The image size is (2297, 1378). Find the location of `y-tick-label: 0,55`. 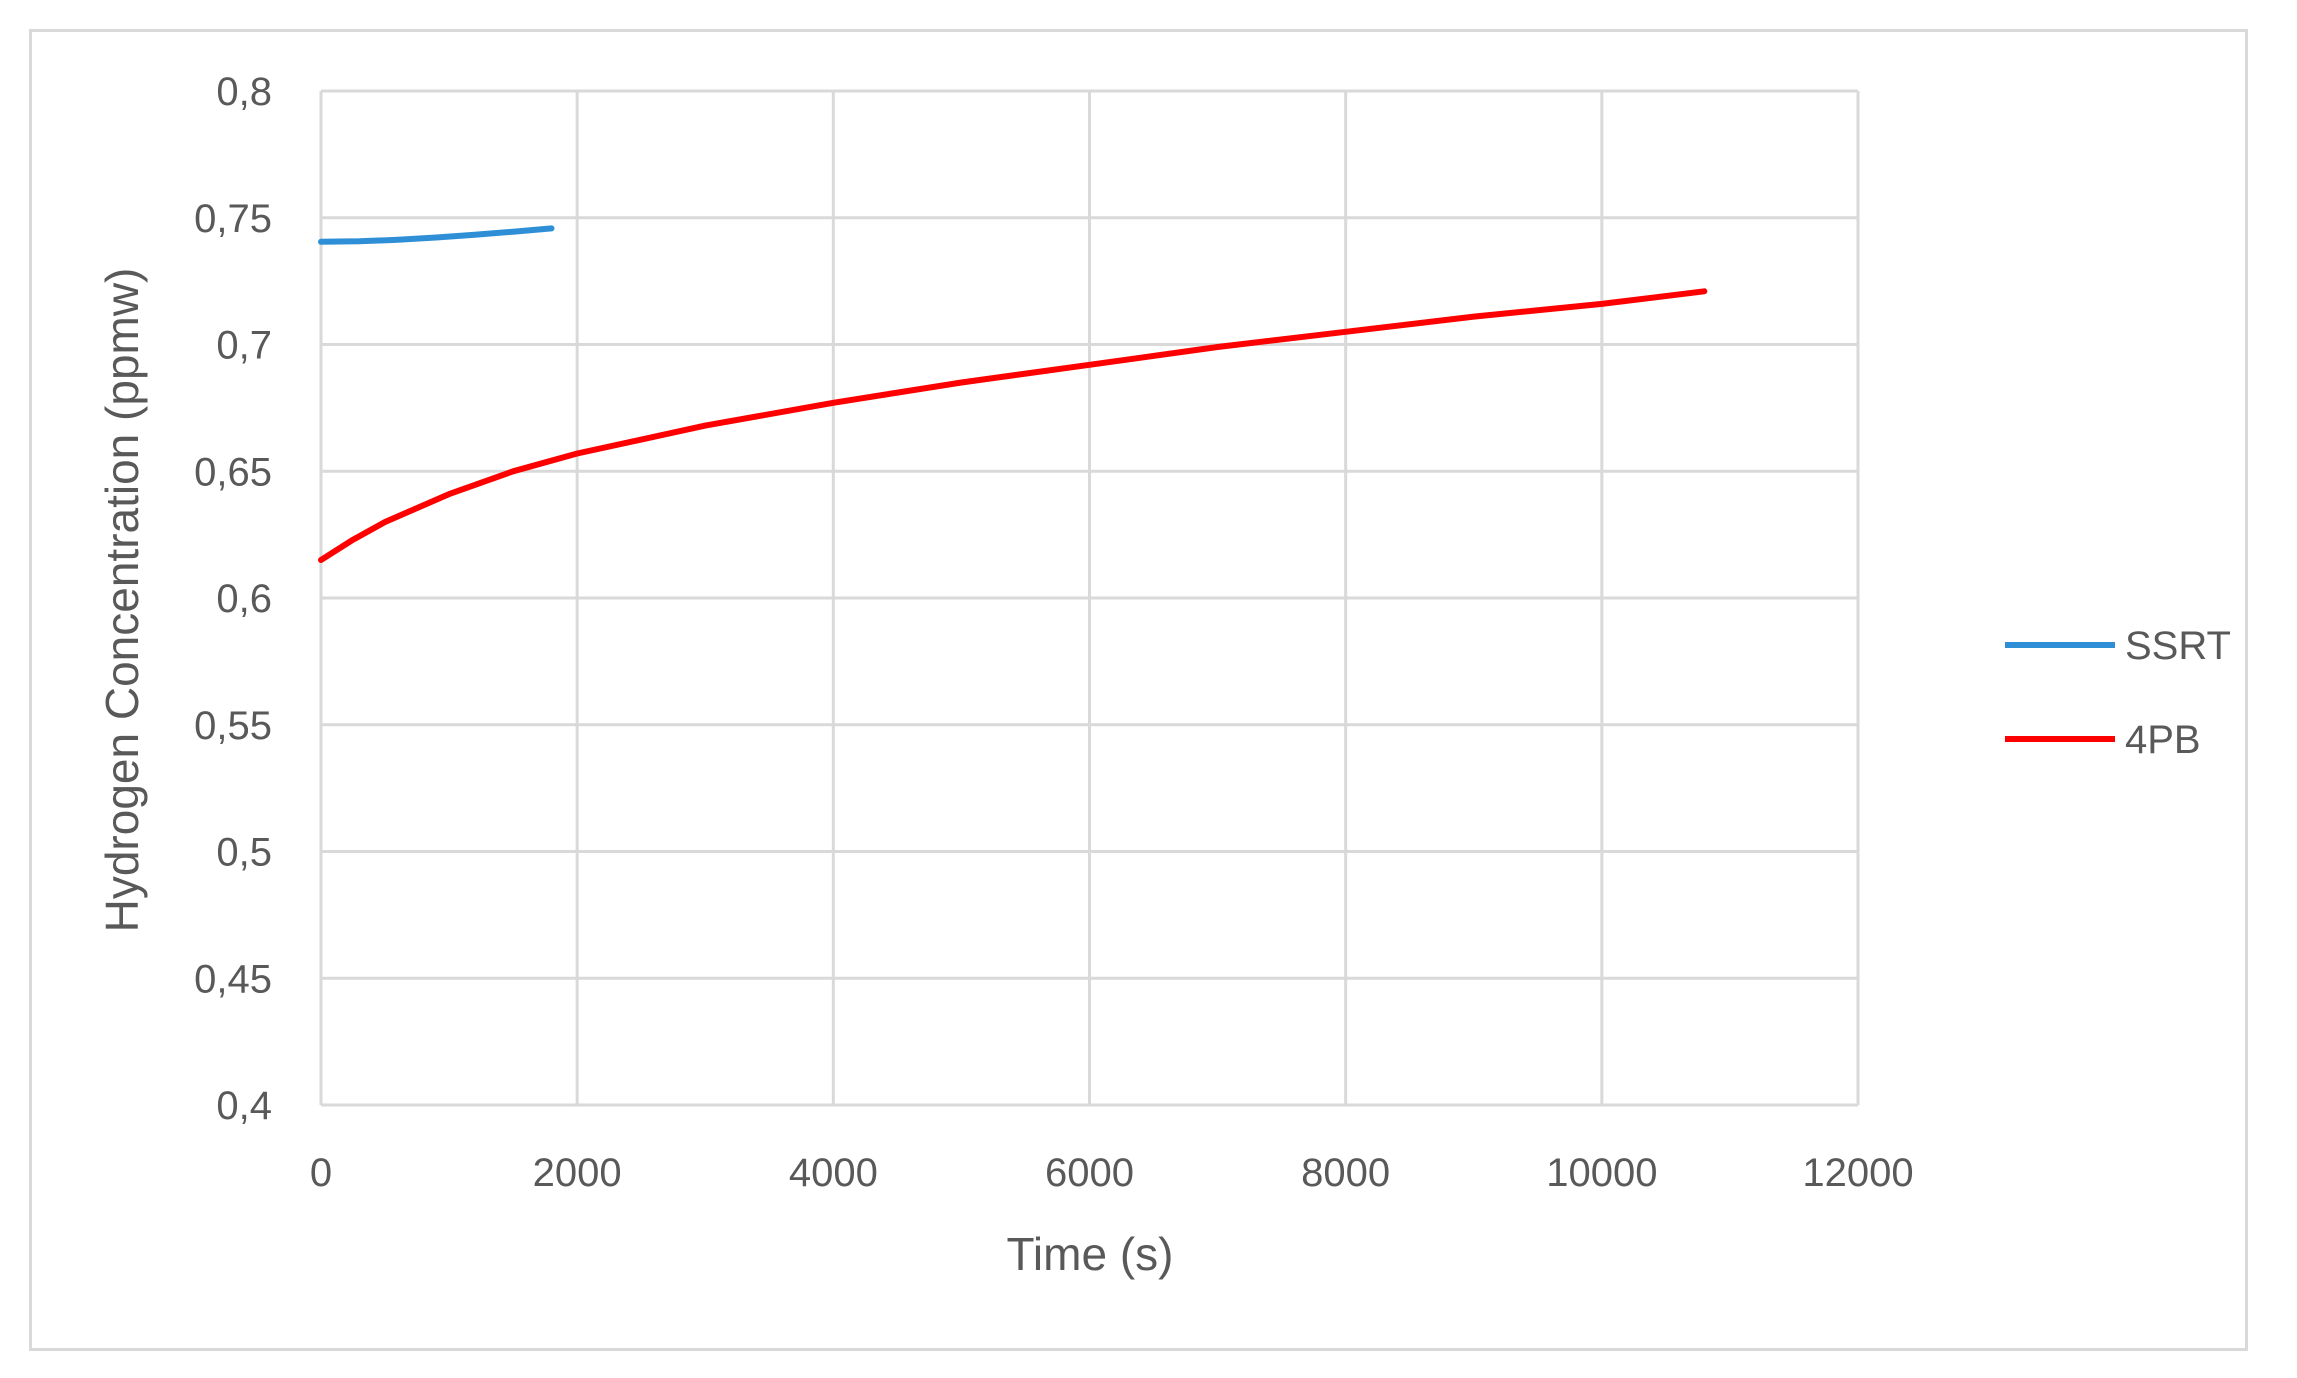

y-tick-label: 0,55 is located at coordinates (233, 726).